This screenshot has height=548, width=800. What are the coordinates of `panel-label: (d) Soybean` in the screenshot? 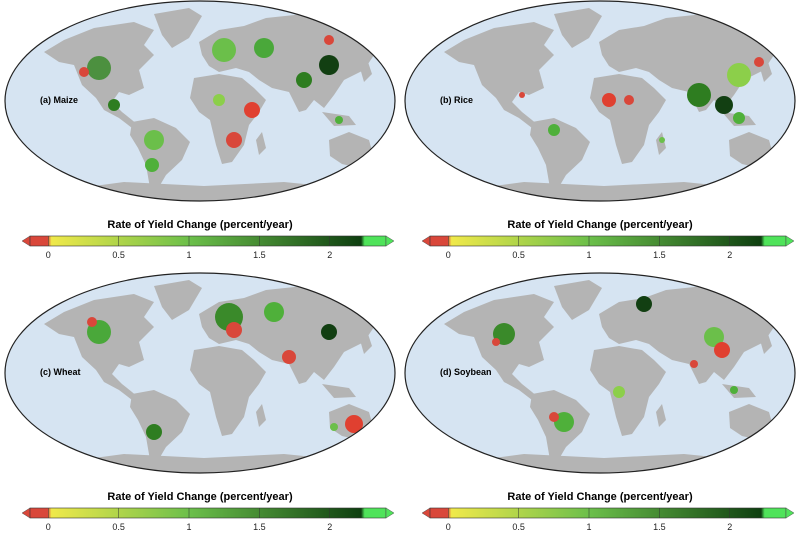 It's located at (466, 372).